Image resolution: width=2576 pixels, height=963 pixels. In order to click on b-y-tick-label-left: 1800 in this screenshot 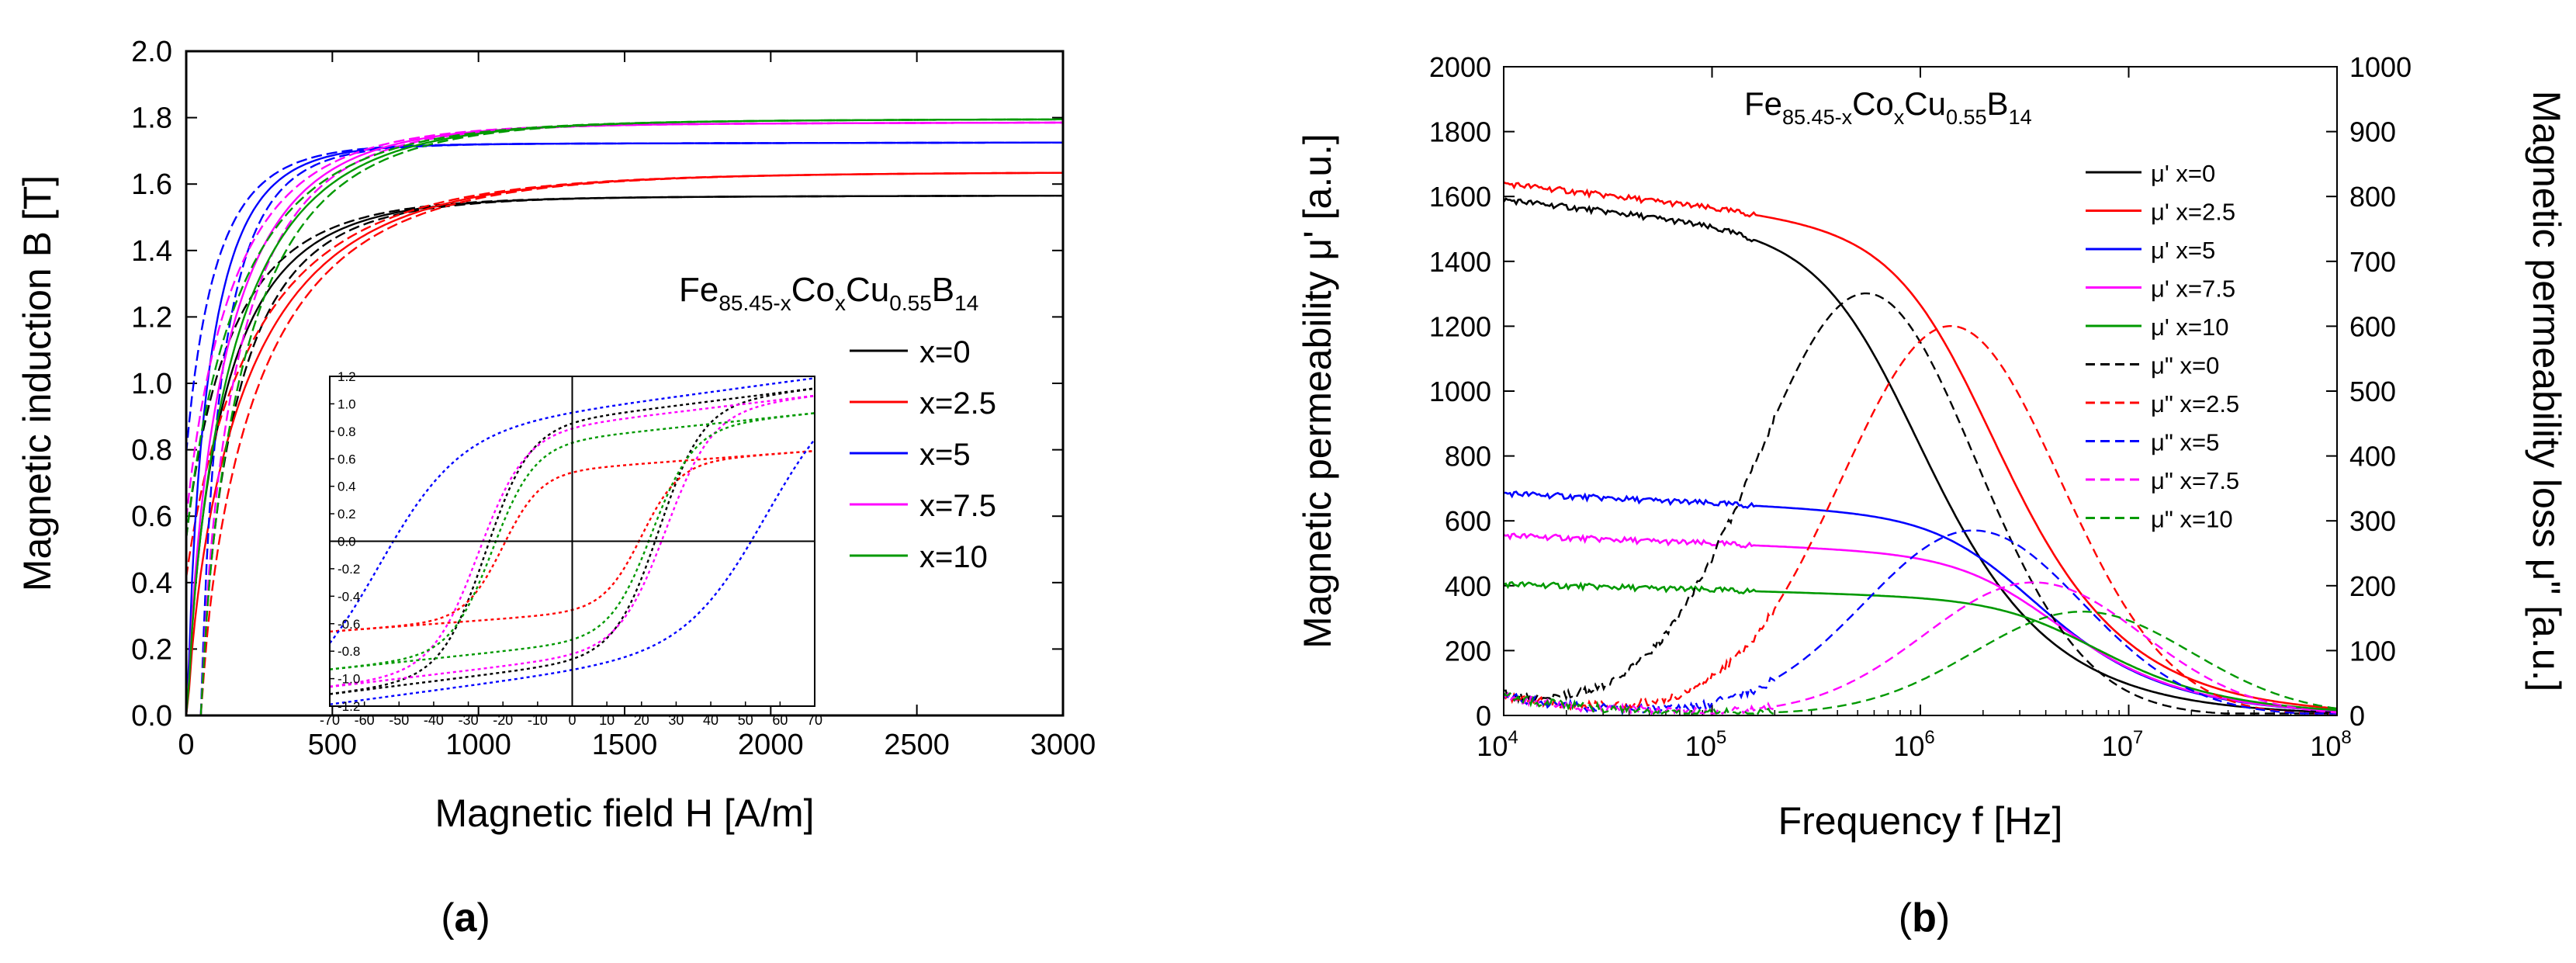, I will do `click(1460, 132)`.